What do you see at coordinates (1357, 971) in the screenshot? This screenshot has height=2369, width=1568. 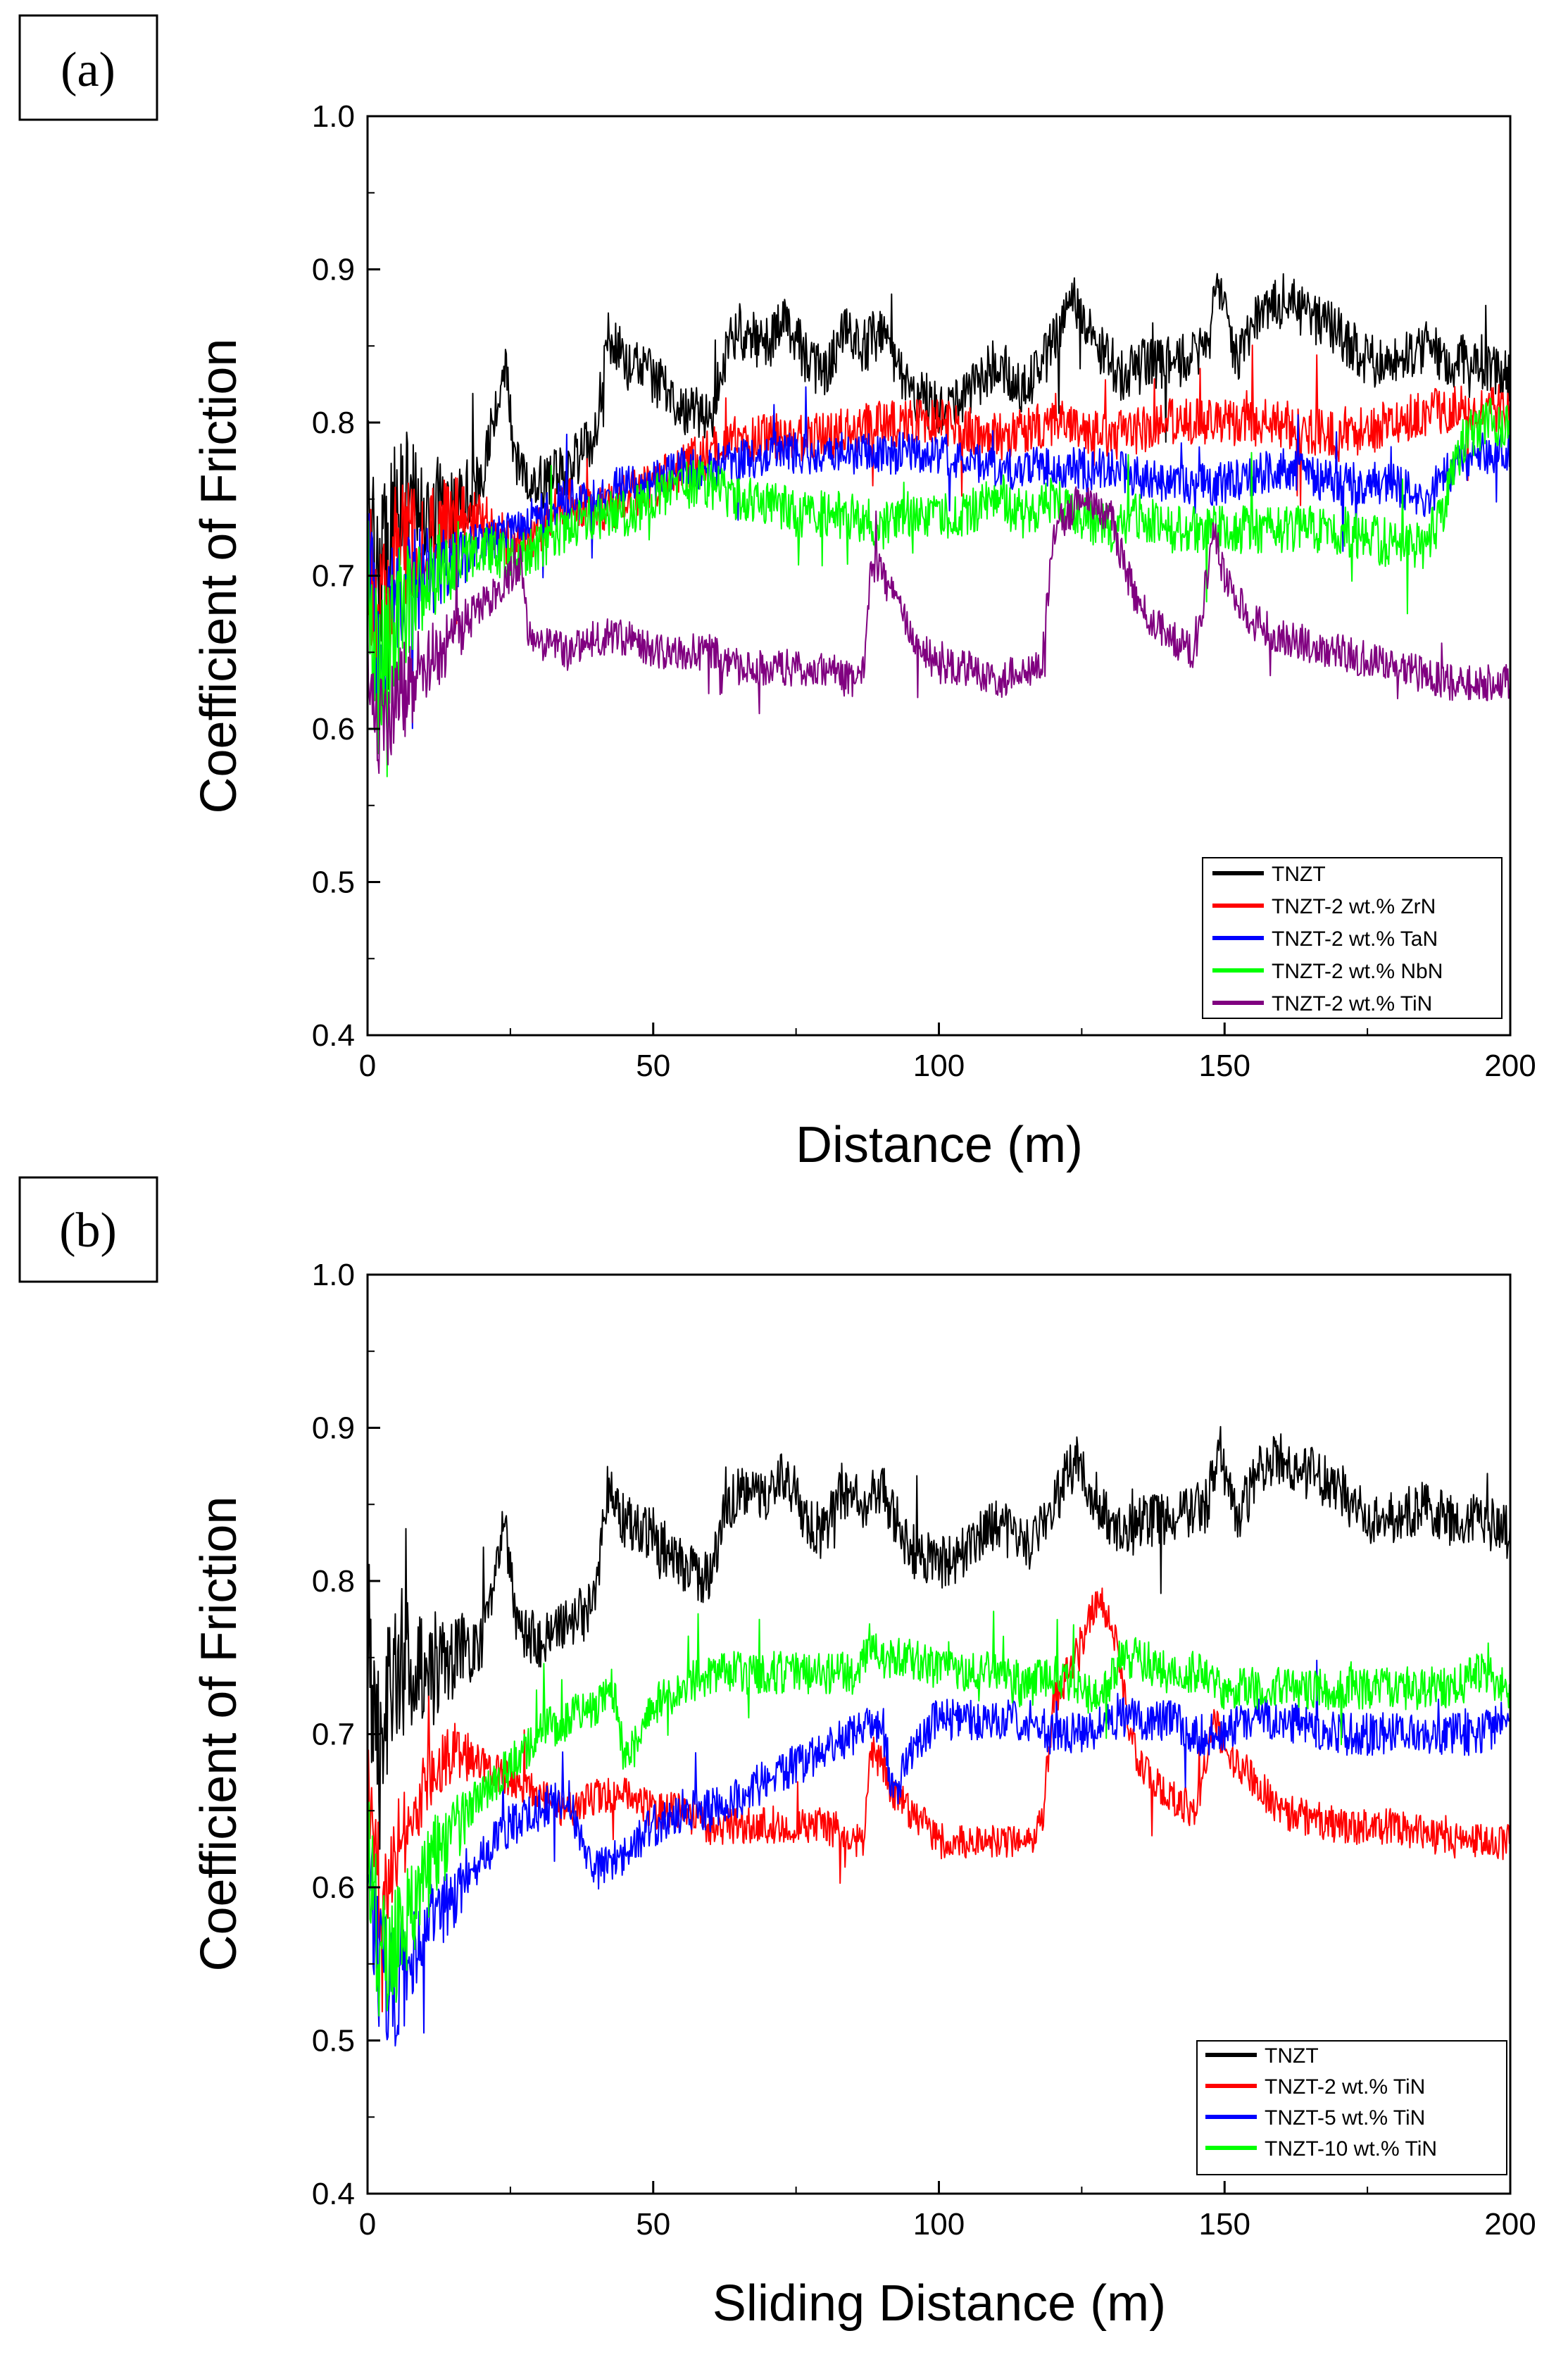 I see `legend-label: TNZT-2 wt.% NbN` at bounding box center [1357, 971].